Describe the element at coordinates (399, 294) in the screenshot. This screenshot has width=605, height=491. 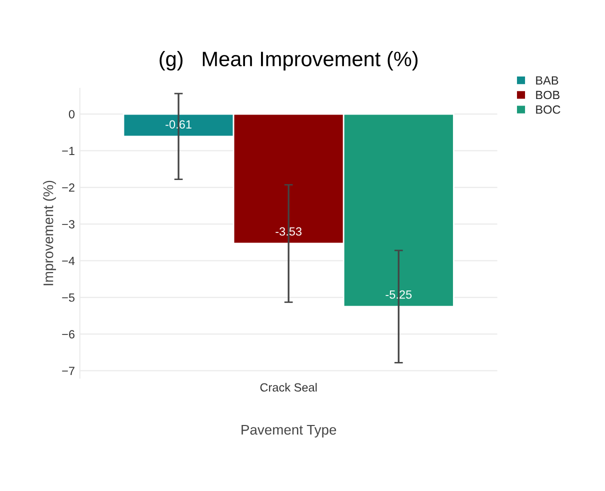
I see `data-label: -5.25` at that location.